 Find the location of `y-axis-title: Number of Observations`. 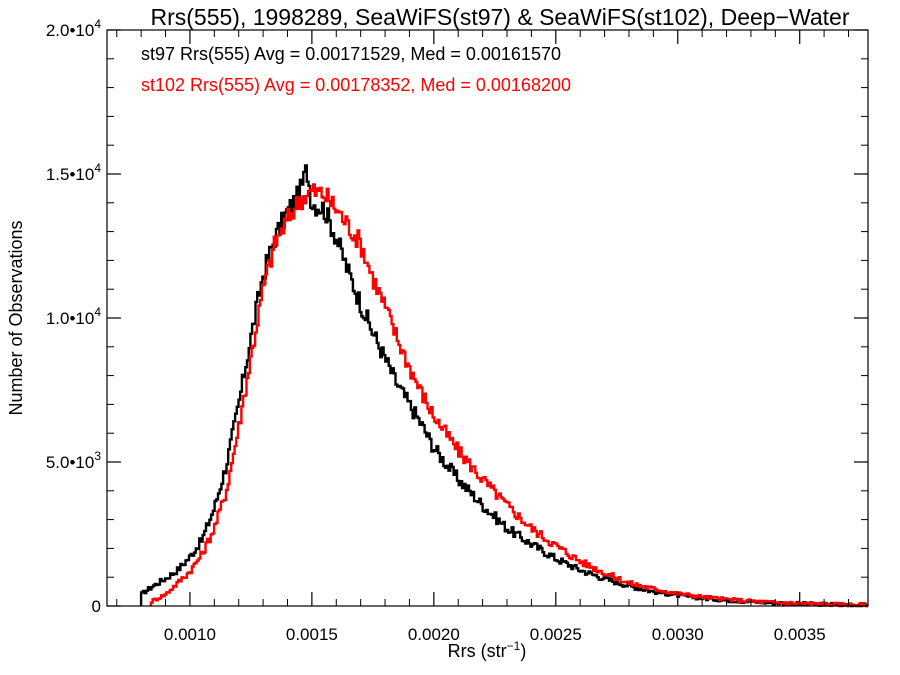

y-axis-title: Number of Observations is located at coordinates (16, 317).